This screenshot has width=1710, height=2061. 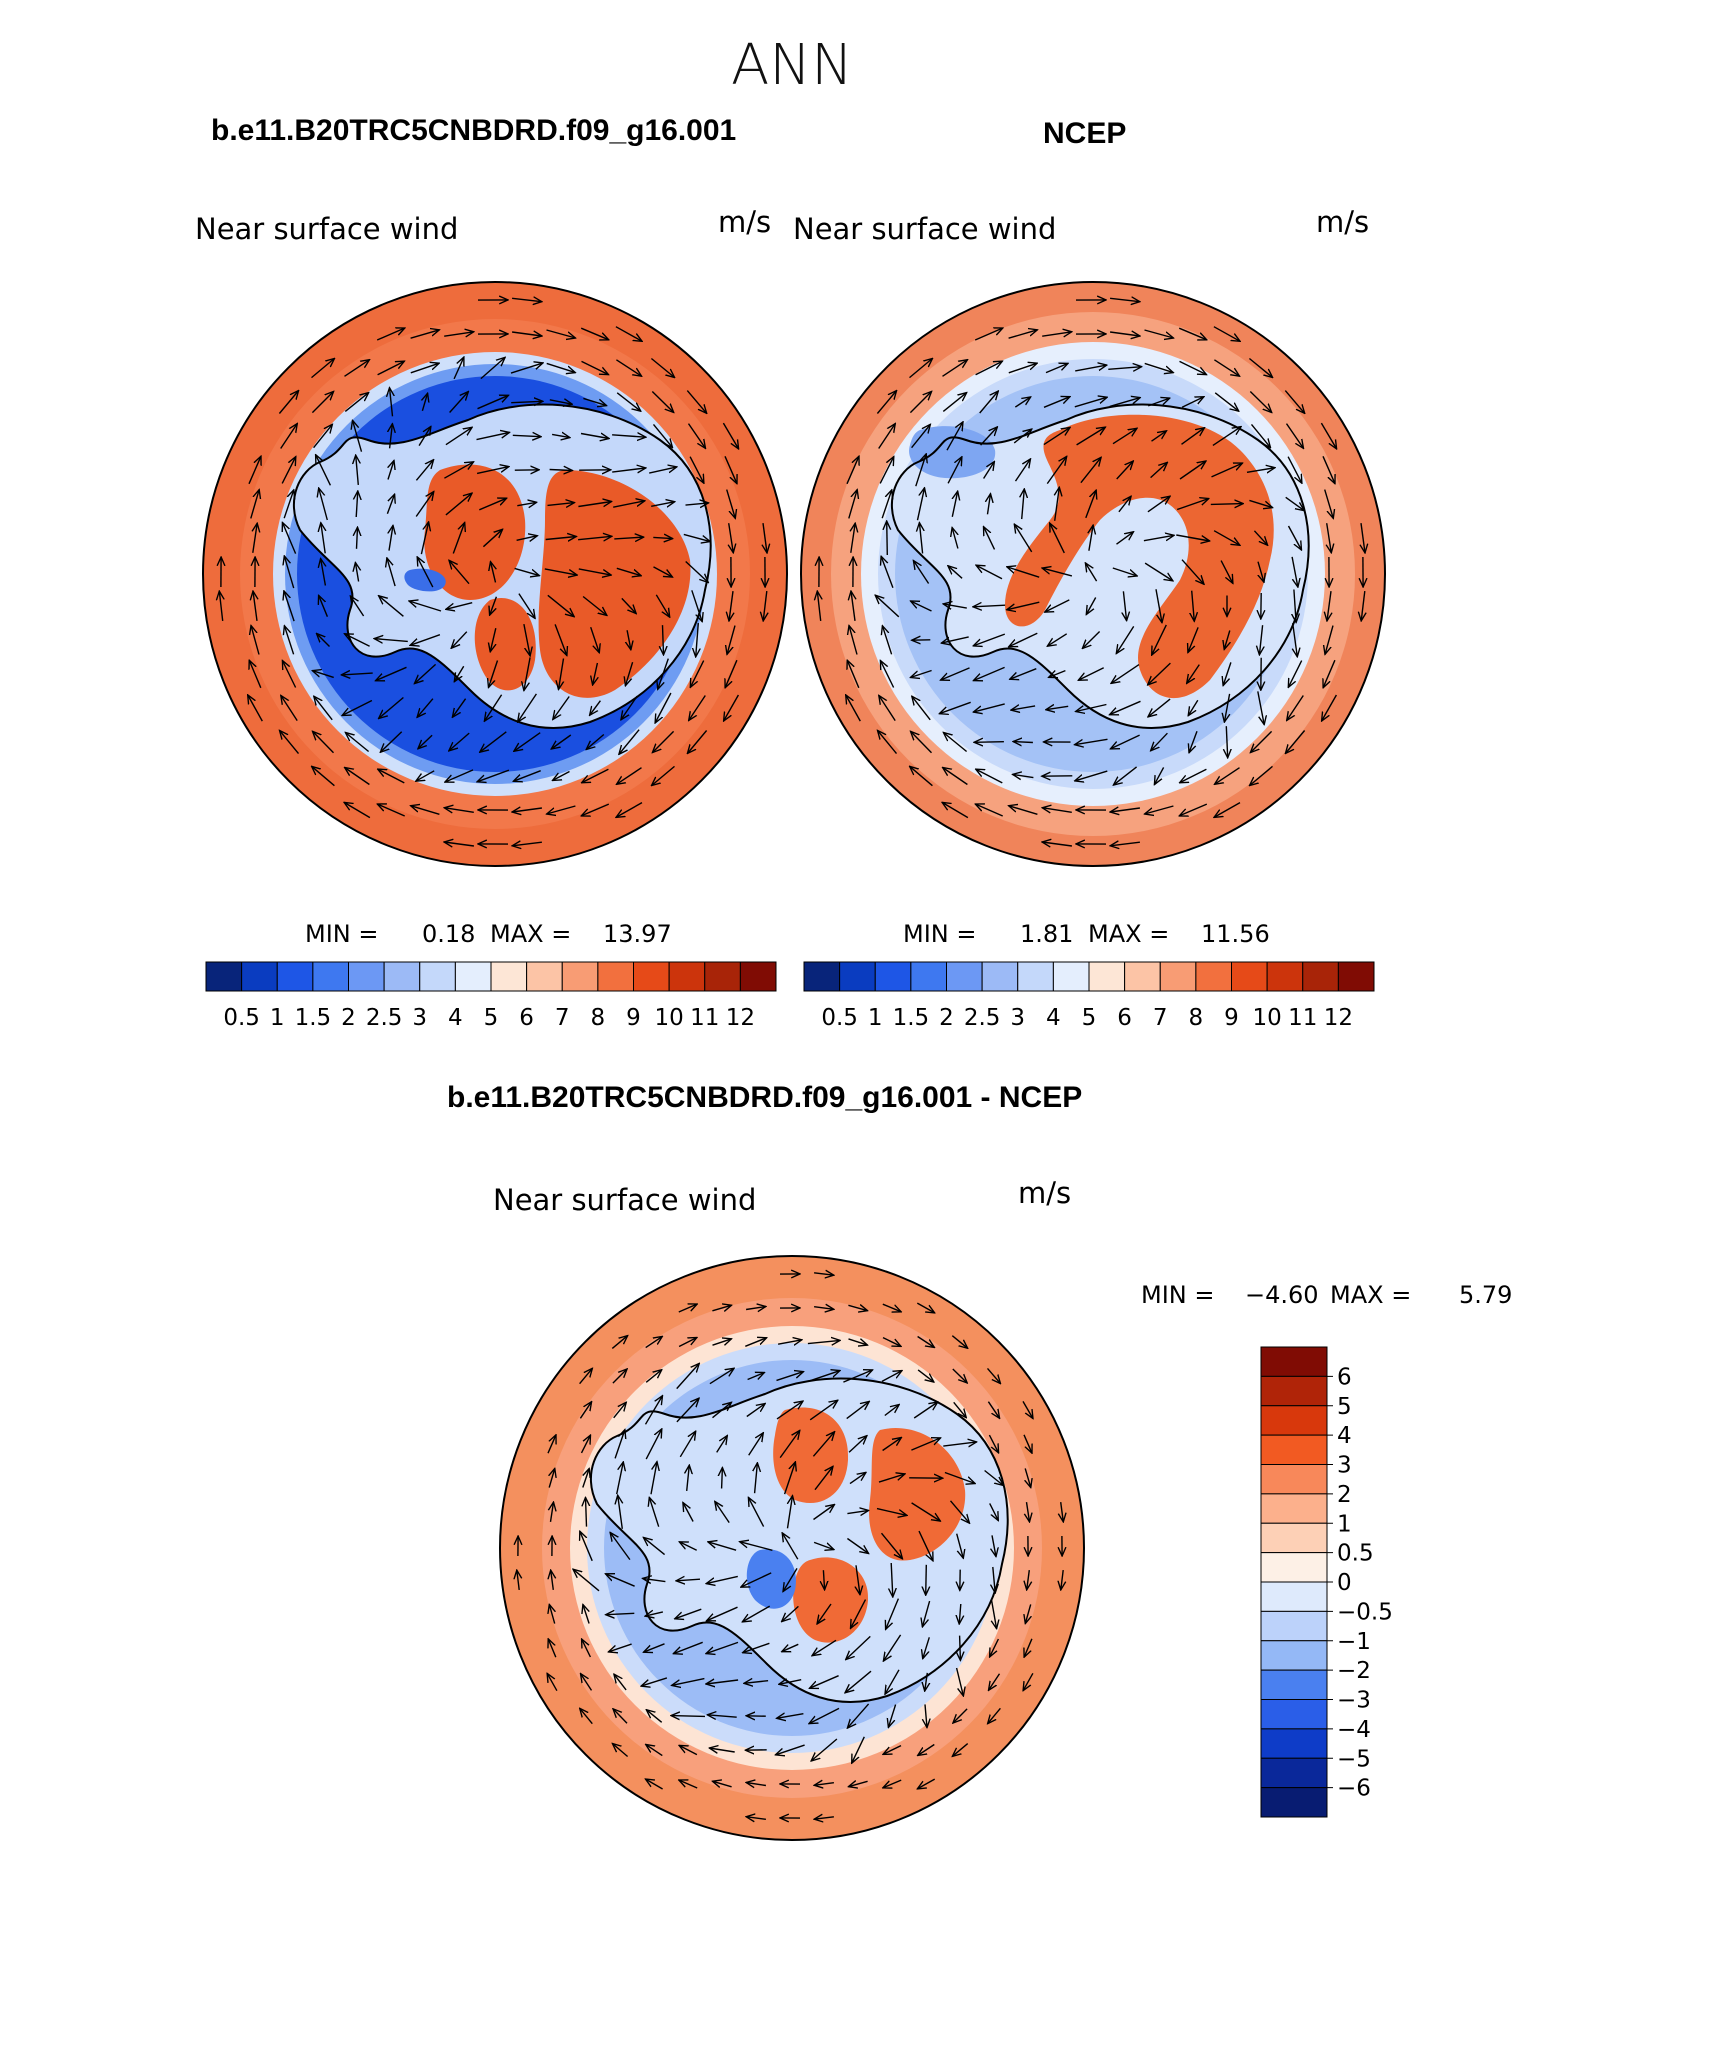 What do you see at coordinates (875, 1018) in the screenshot?
I see `colorbar-tick-label: 1` at bounding box center [875, 1018].